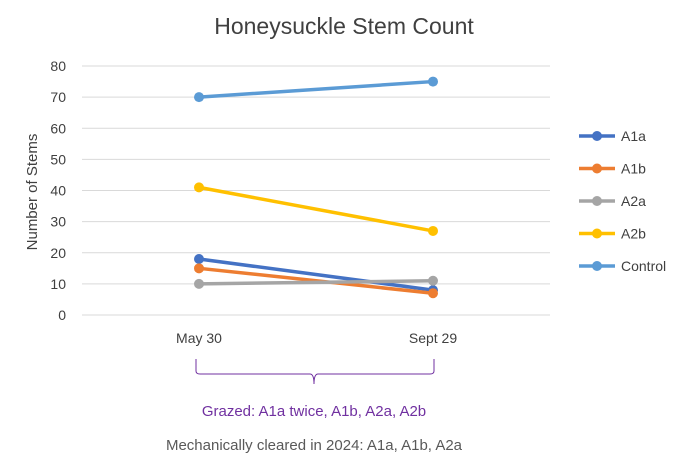 The height and width of the screenshot is (473, 700). Describe the element at coordinates (58, 222) in the screenshot. I see `y-tick-label: 30` at that location.